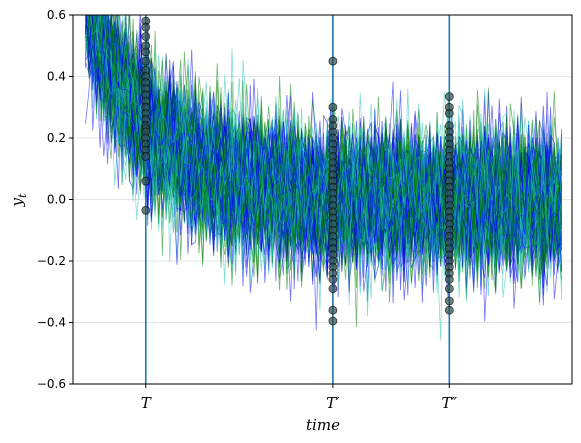 This screenshot has width=581, height=443. I want to click on x-tick-label: T′, so click(333, 403).